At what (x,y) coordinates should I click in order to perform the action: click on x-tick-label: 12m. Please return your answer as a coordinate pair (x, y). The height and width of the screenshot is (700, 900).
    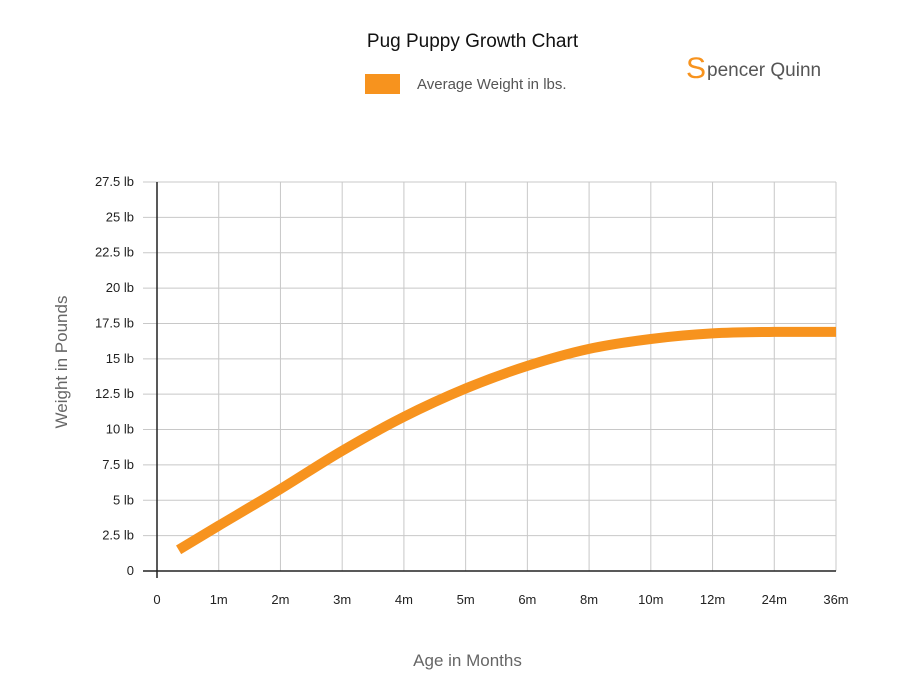
    Looking at the image, I should click on (712, 599).